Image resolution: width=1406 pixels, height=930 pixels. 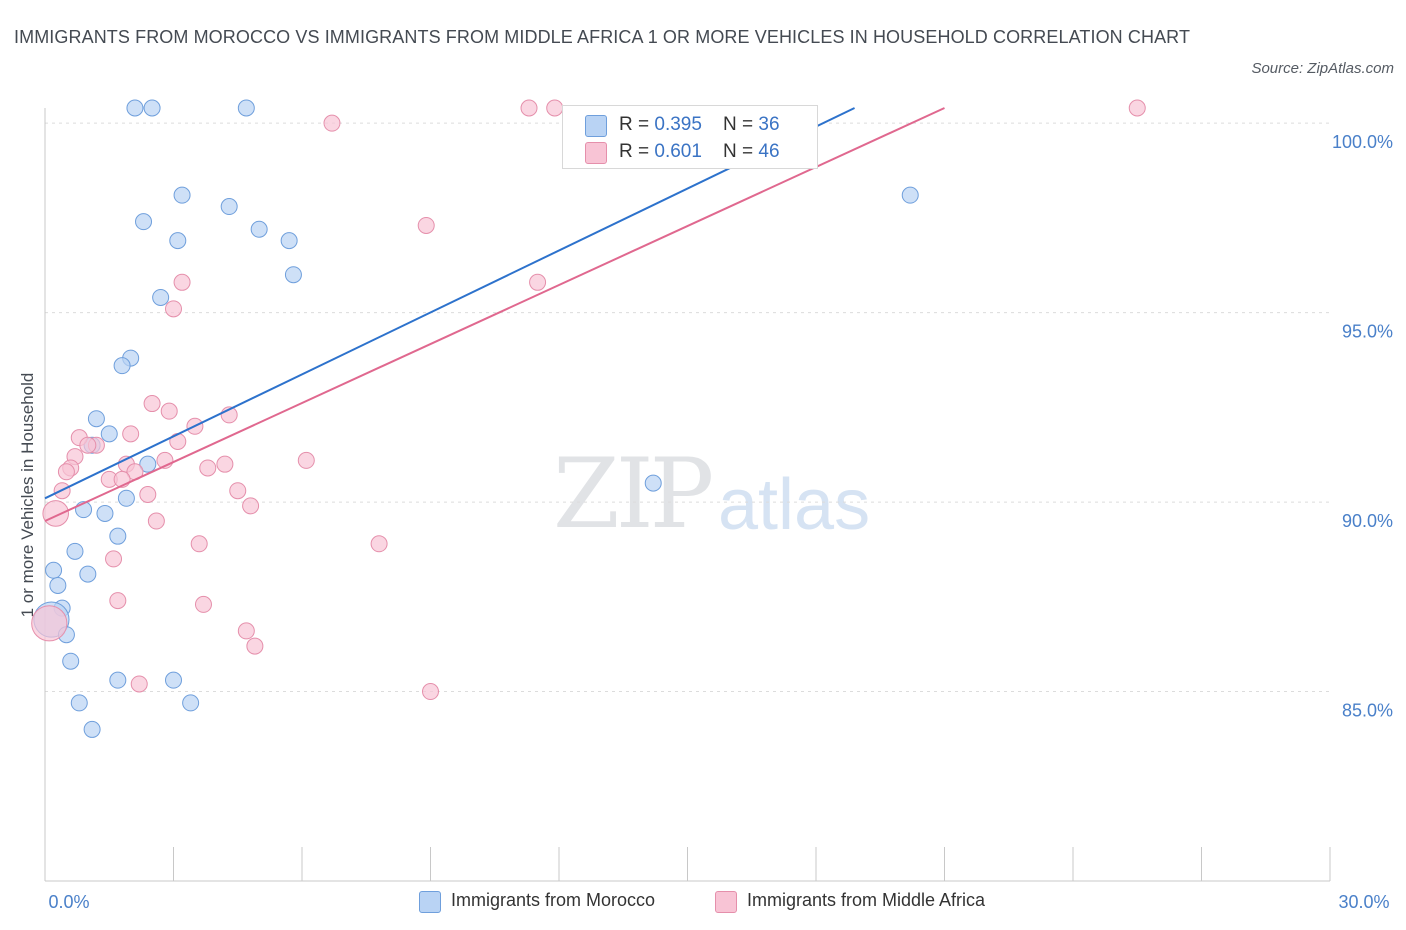 I want to click on africa-swatch, so click(x=596, y=153).